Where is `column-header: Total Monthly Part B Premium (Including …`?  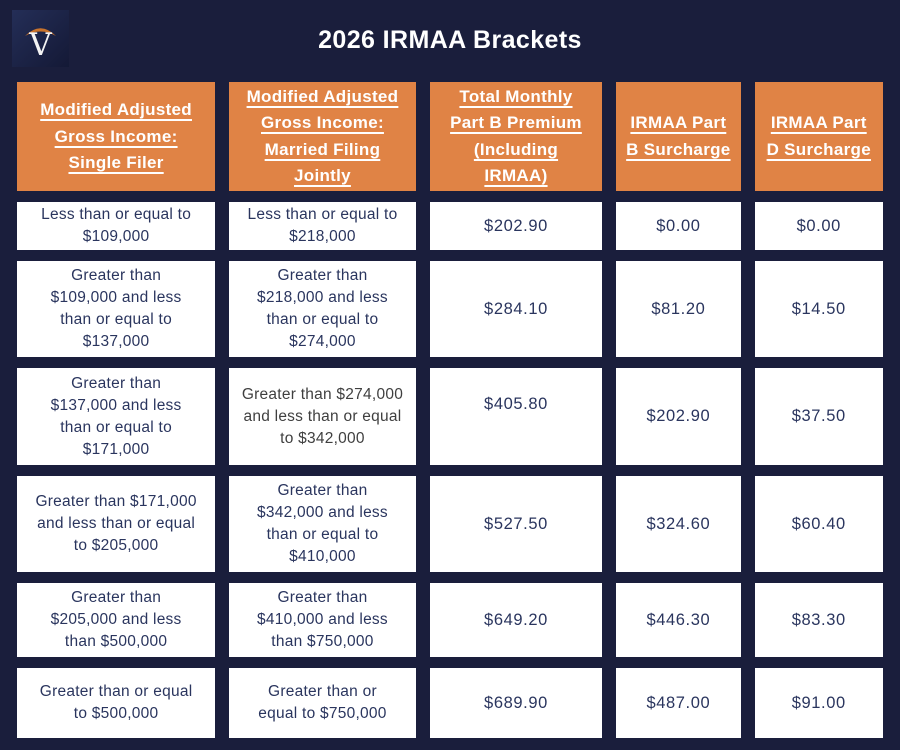
column-header: Total Monthly Part B Premium (Including … is located at coordinates (516, 137).